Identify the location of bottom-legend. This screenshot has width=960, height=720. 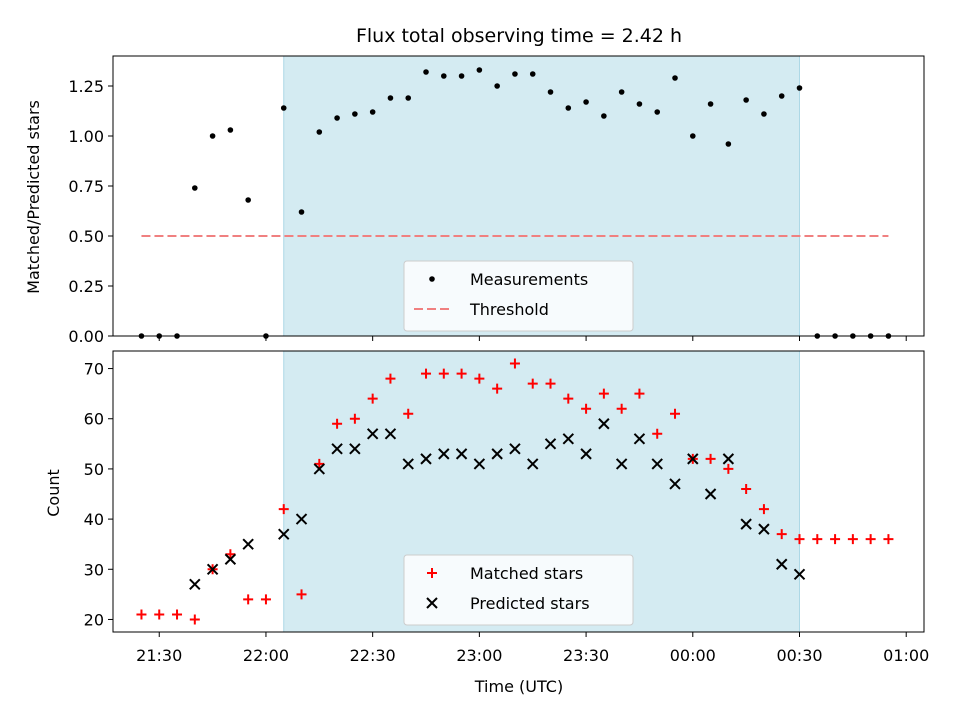
(518, 590).